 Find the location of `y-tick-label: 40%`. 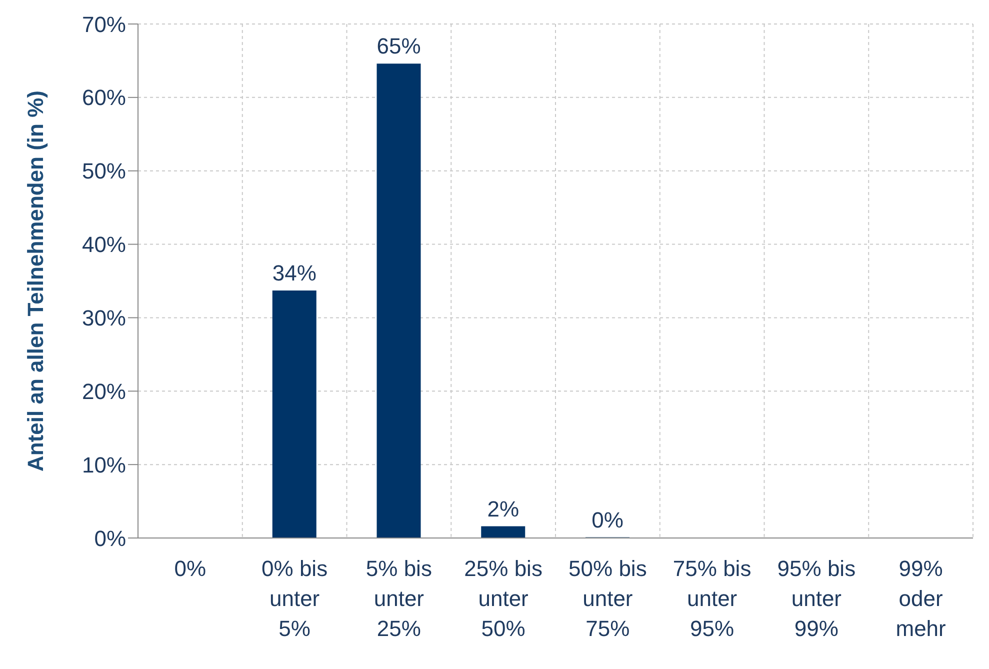

y-tick-label: 40% is located at coordinates (104, 245).